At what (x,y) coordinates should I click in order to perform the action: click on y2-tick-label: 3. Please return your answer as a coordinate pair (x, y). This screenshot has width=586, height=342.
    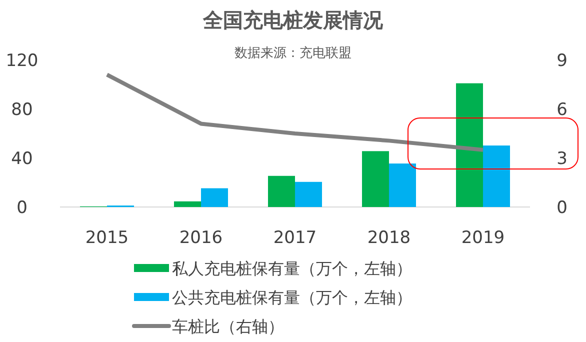
    Looking at the image, I should click on (562, 159).